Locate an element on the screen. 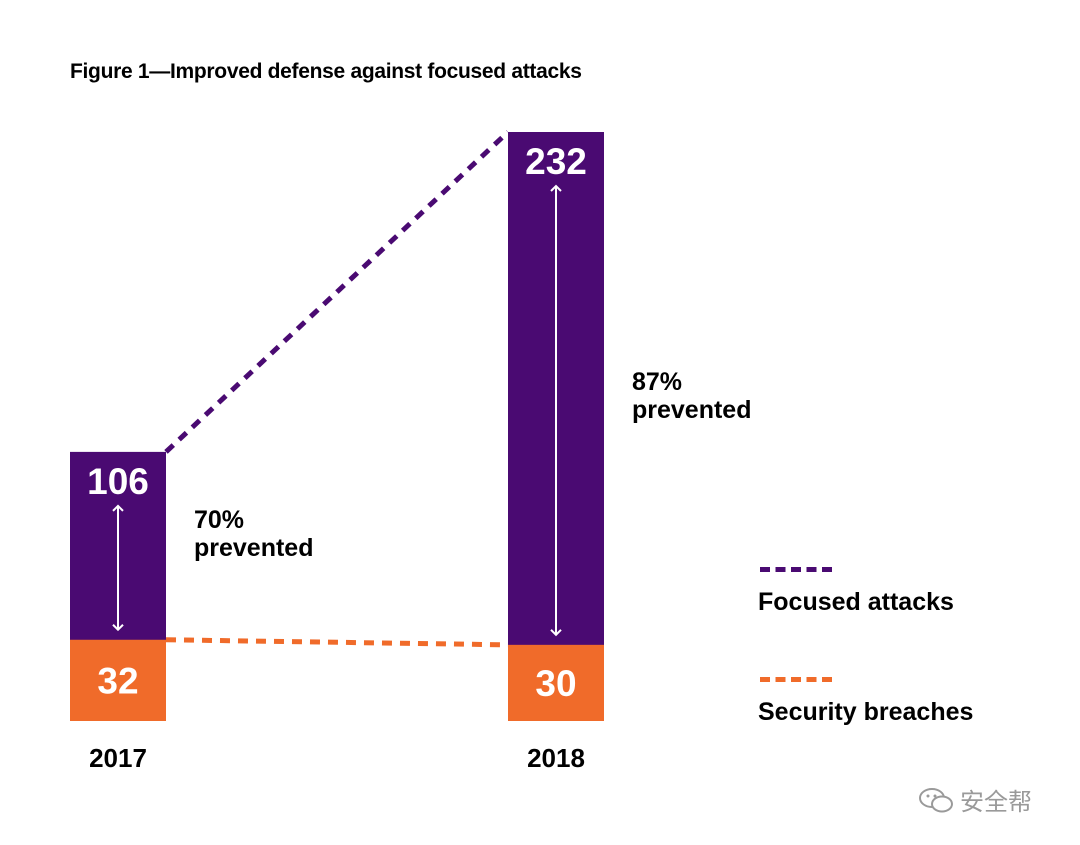 The height and width of the screenshot is (845, 1080). security-breaches-trend-line is located at coordinates (337, 642).